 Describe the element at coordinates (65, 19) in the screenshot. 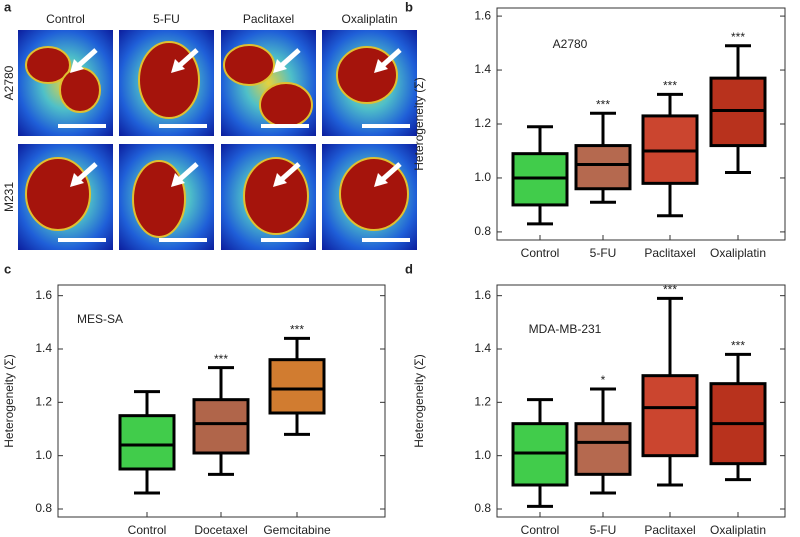

I see `column-label: Control` at that location.